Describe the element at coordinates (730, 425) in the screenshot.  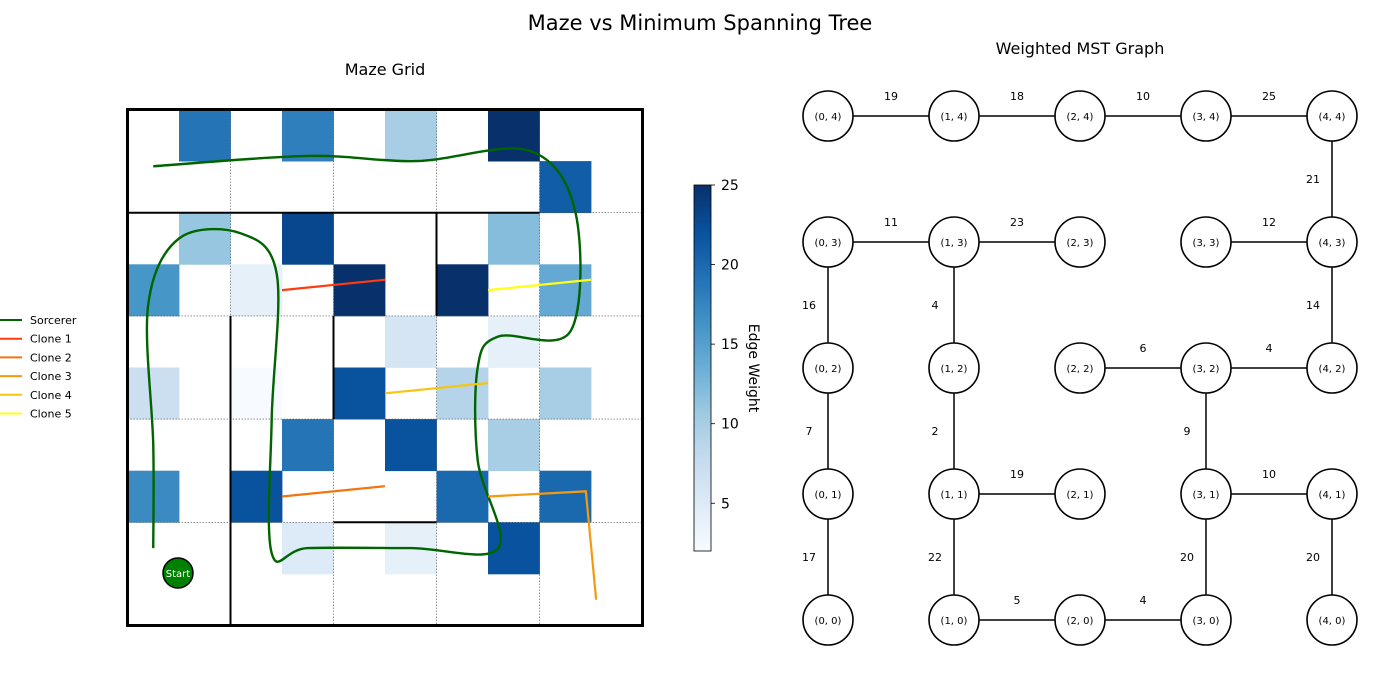
I see `colorbar-tick-label: 10` at that location.